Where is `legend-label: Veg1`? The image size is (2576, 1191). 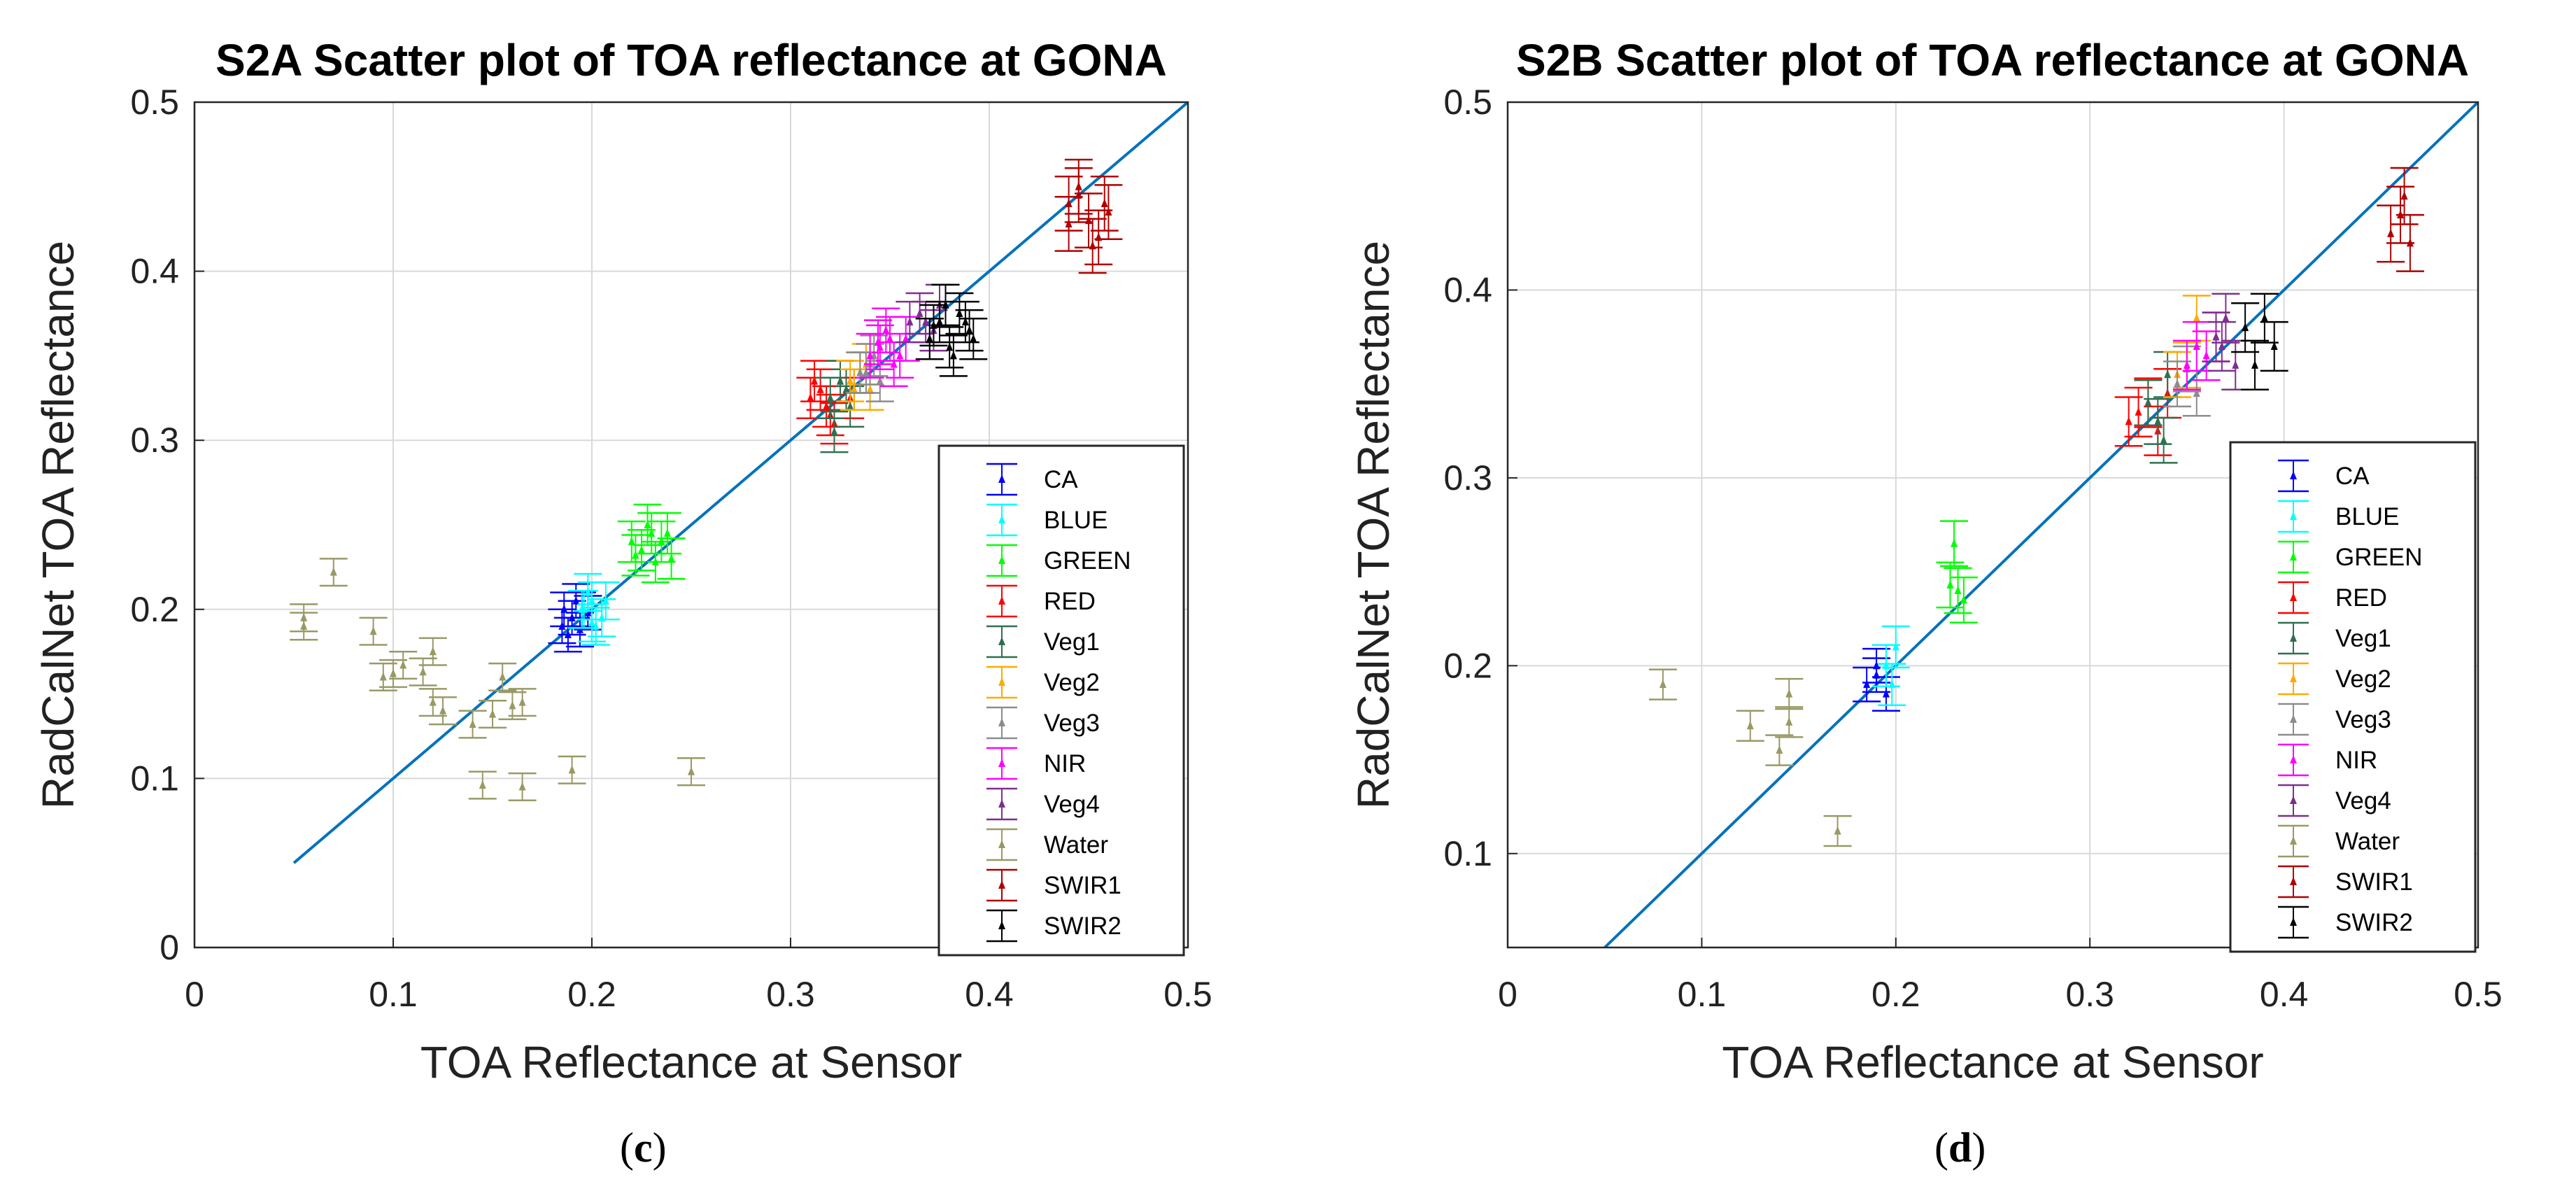 legend-label: Veg1 is located at coordinates (1072, 642).